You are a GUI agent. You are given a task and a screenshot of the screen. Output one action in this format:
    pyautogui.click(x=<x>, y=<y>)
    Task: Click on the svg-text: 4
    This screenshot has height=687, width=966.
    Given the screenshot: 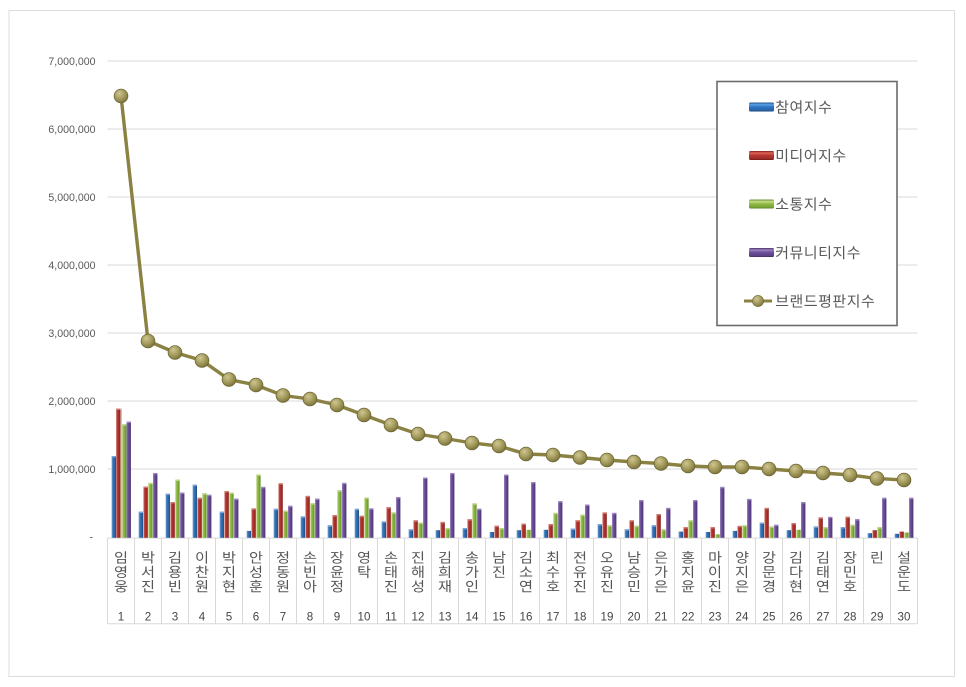 What is the action you would take?
    pyautogui.click(x=202, y=617)
    